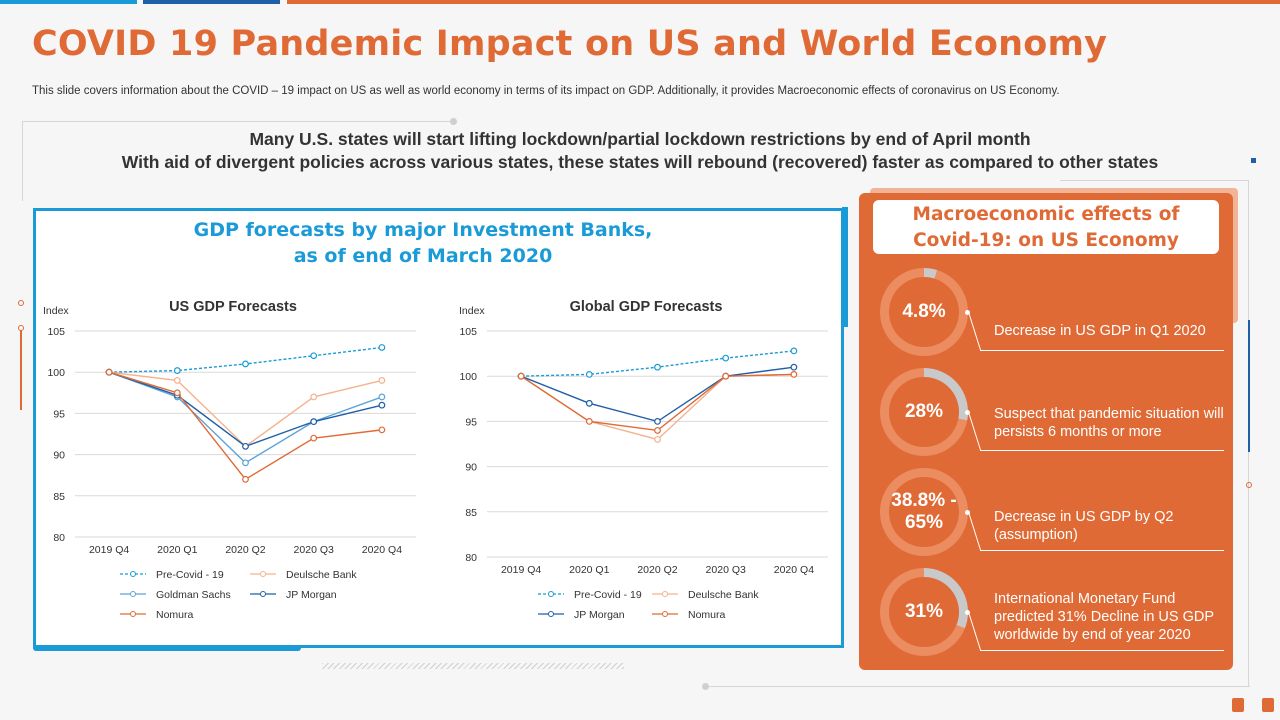 This screenshot has height=720, width=1280. I want to click on deco-ring-right, so click(1249, 485).